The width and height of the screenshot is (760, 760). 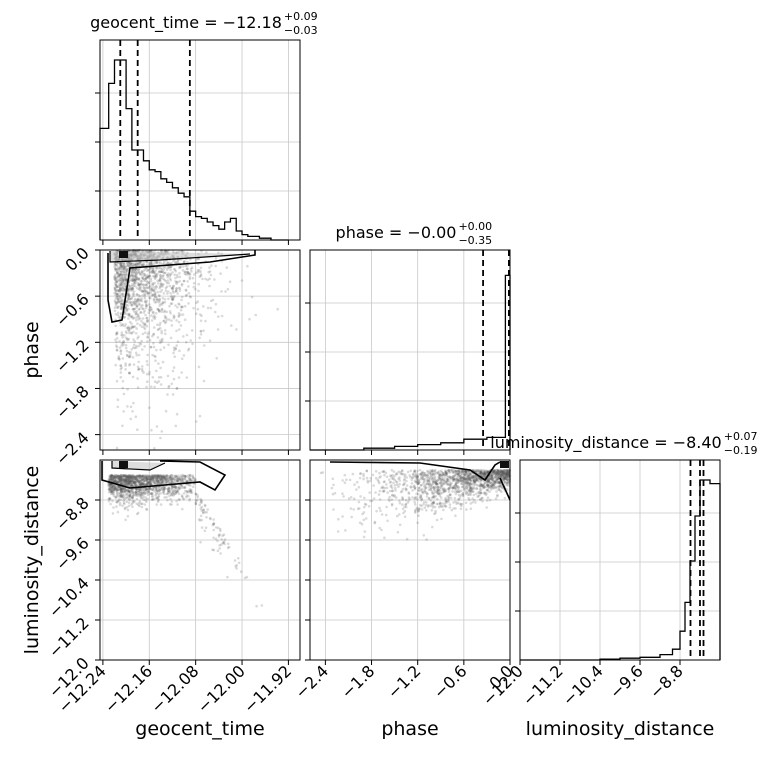 What do you see at coordinates (357, 681) in the screenshot?
I see `x-tick-label: −1.8` at bounding box center [357, 681].